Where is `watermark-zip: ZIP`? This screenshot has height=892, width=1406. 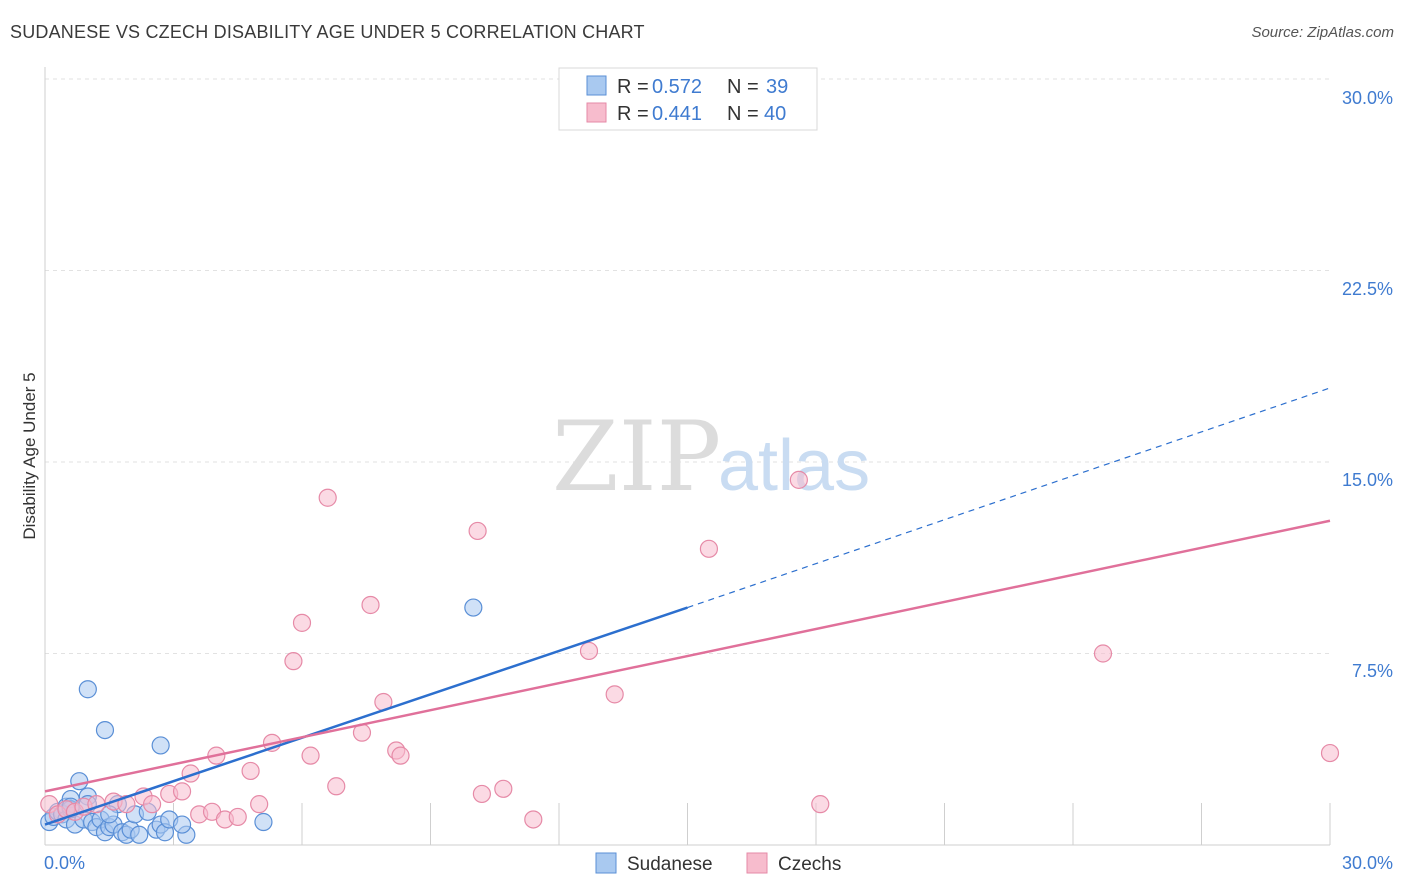
watermark-zip: ZIP is located at coordinates (636, 457).